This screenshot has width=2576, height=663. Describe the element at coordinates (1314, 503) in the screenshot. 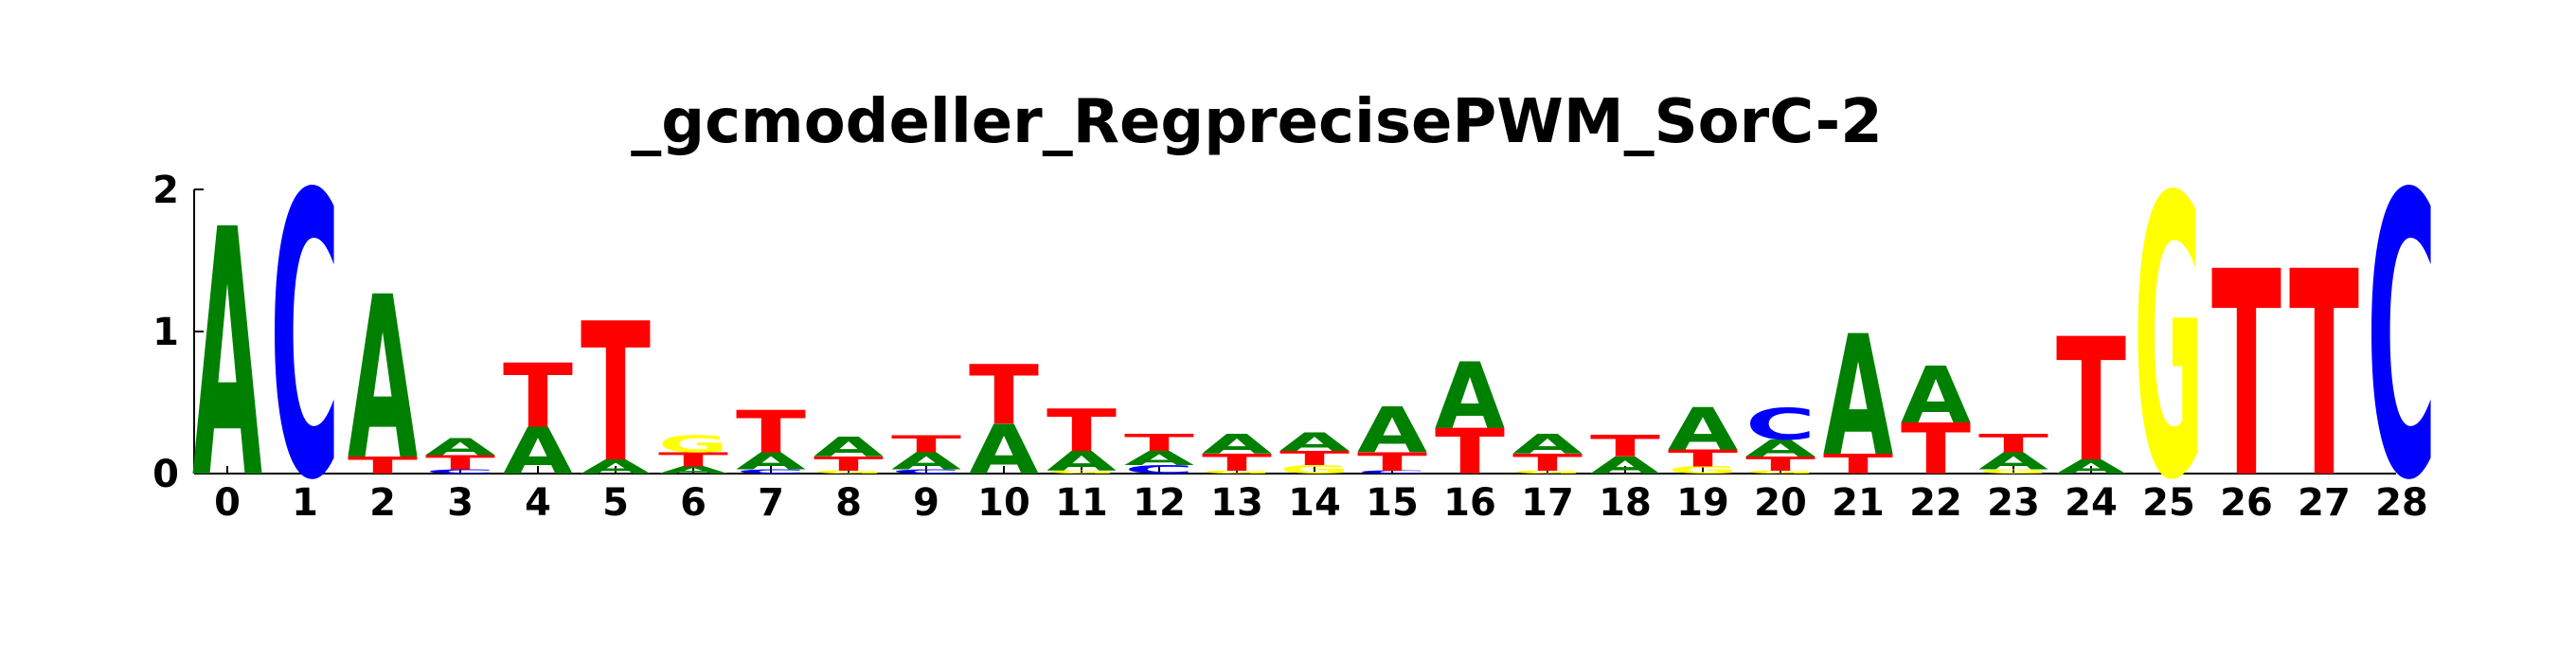

I see `x-tick-label: 14` at that location.